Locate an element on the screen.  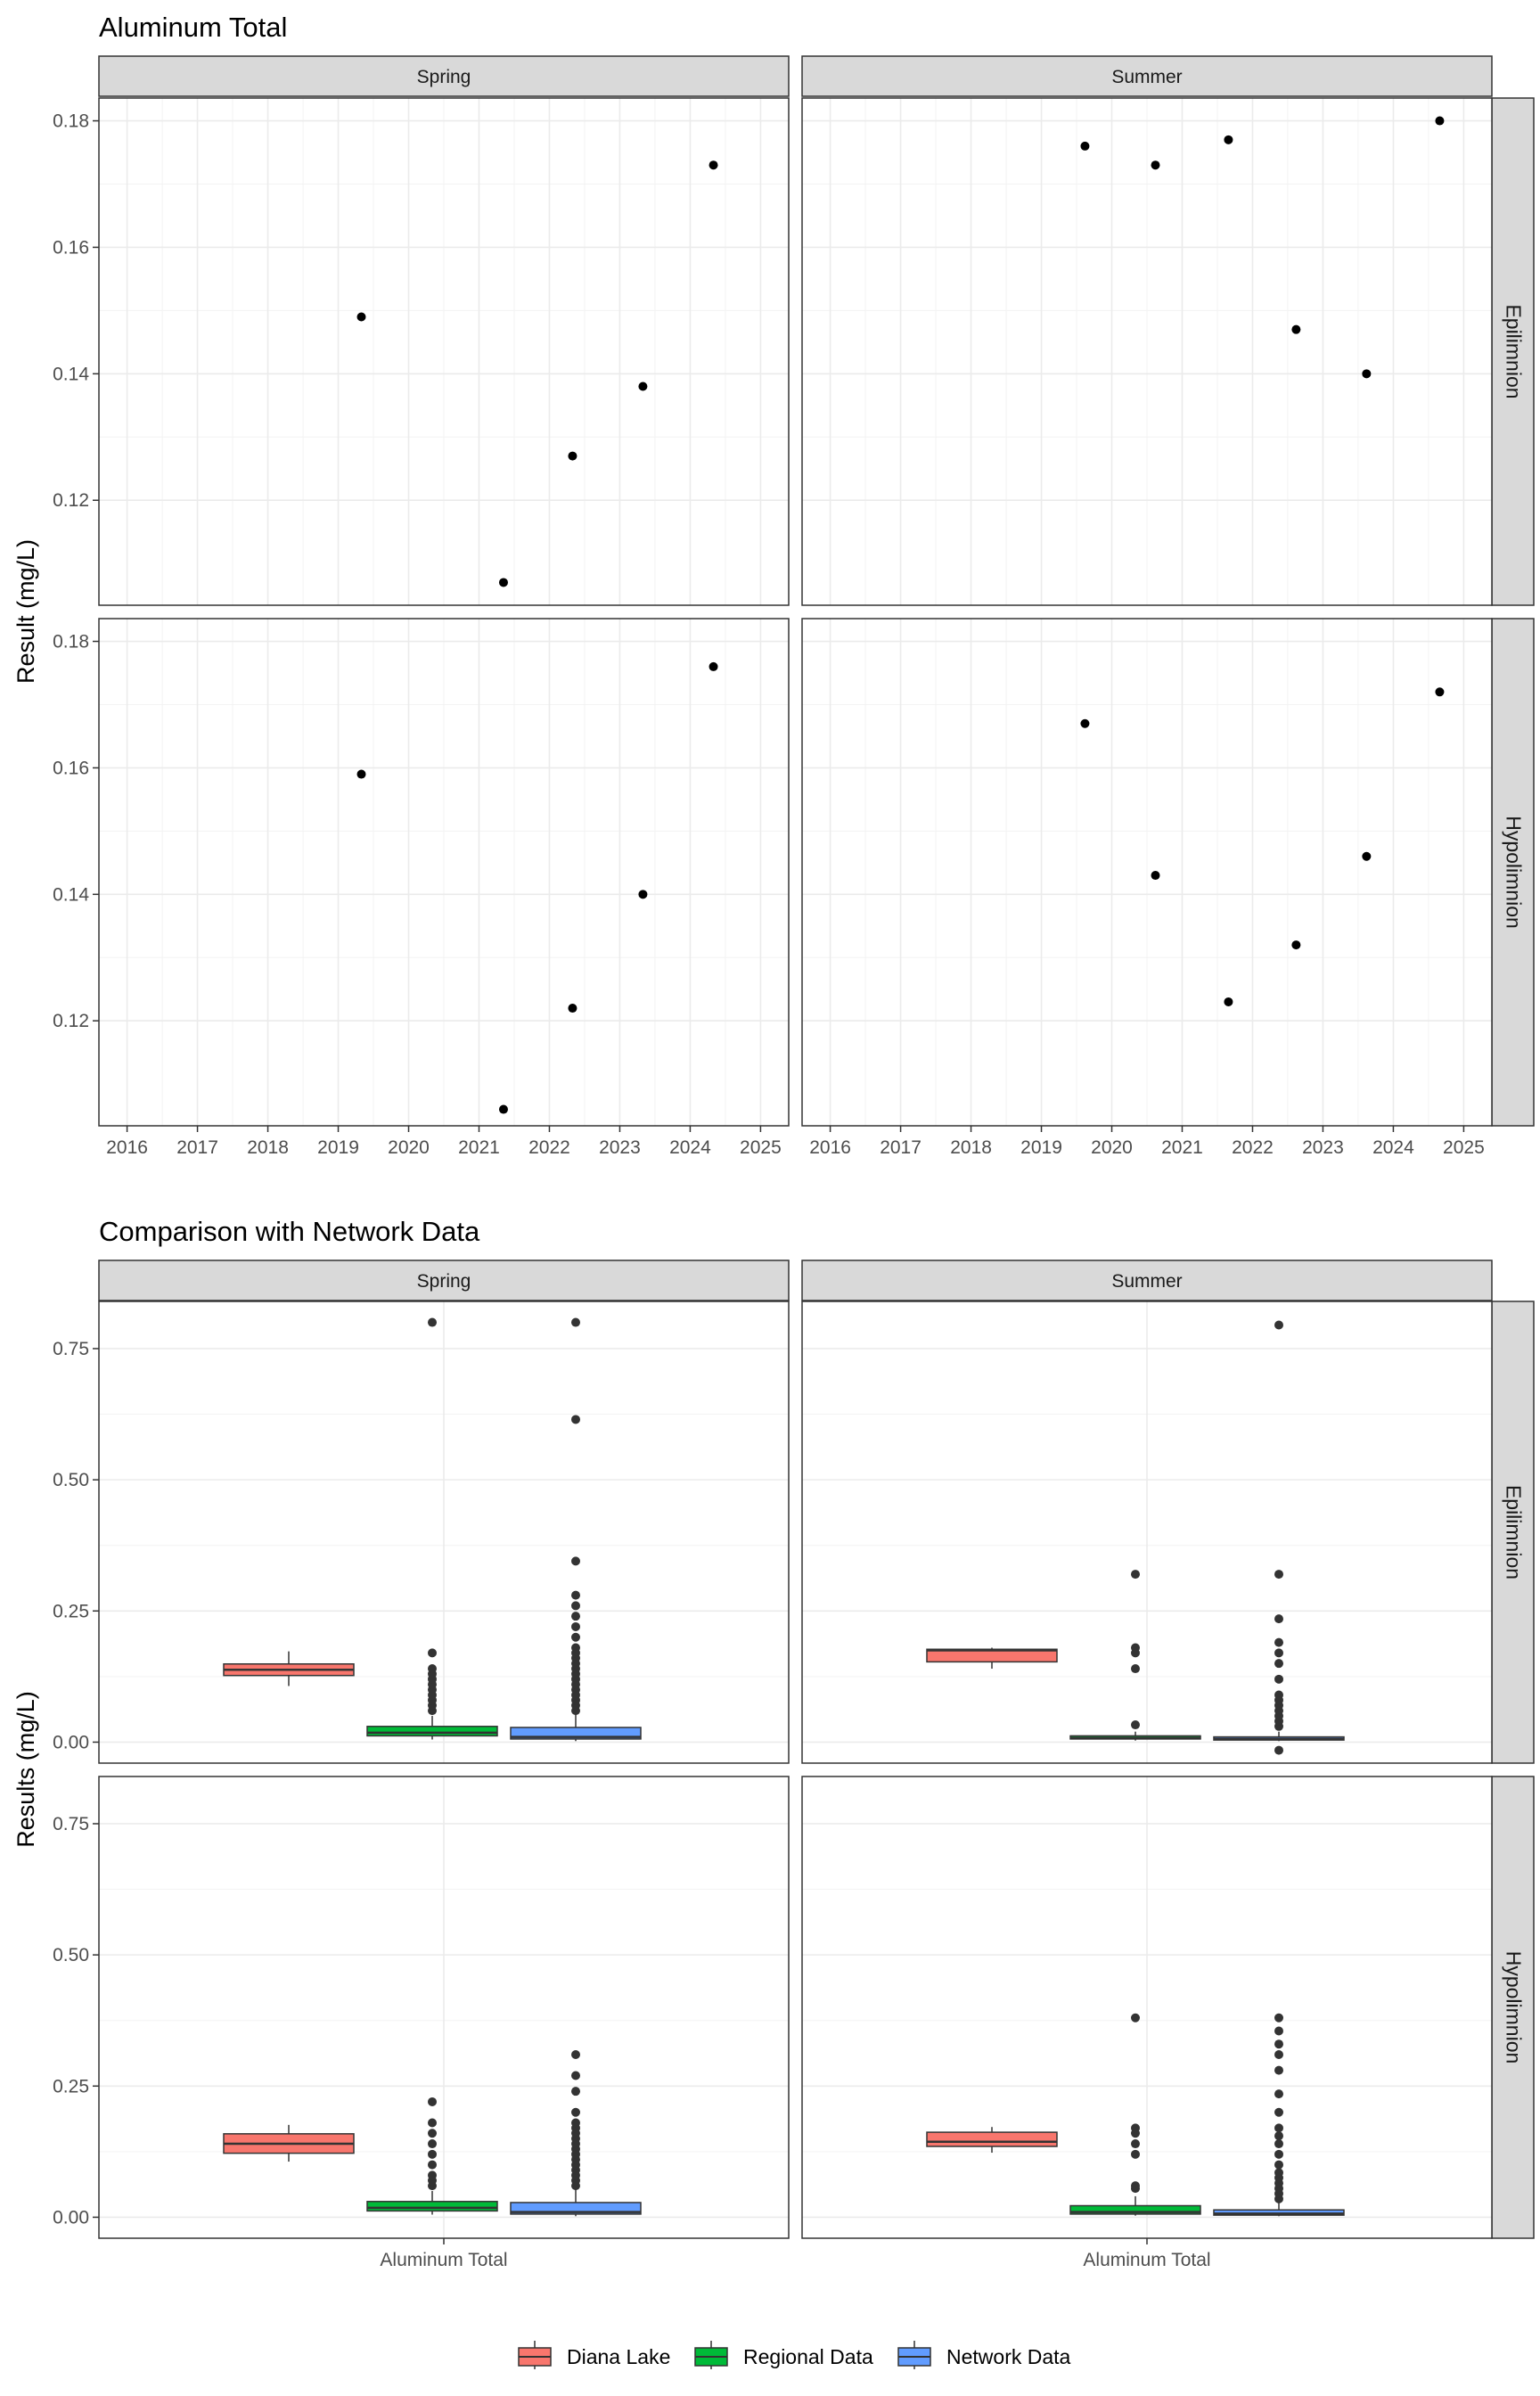
legend-key-diana-lake is located at coordinates (535, 2355).